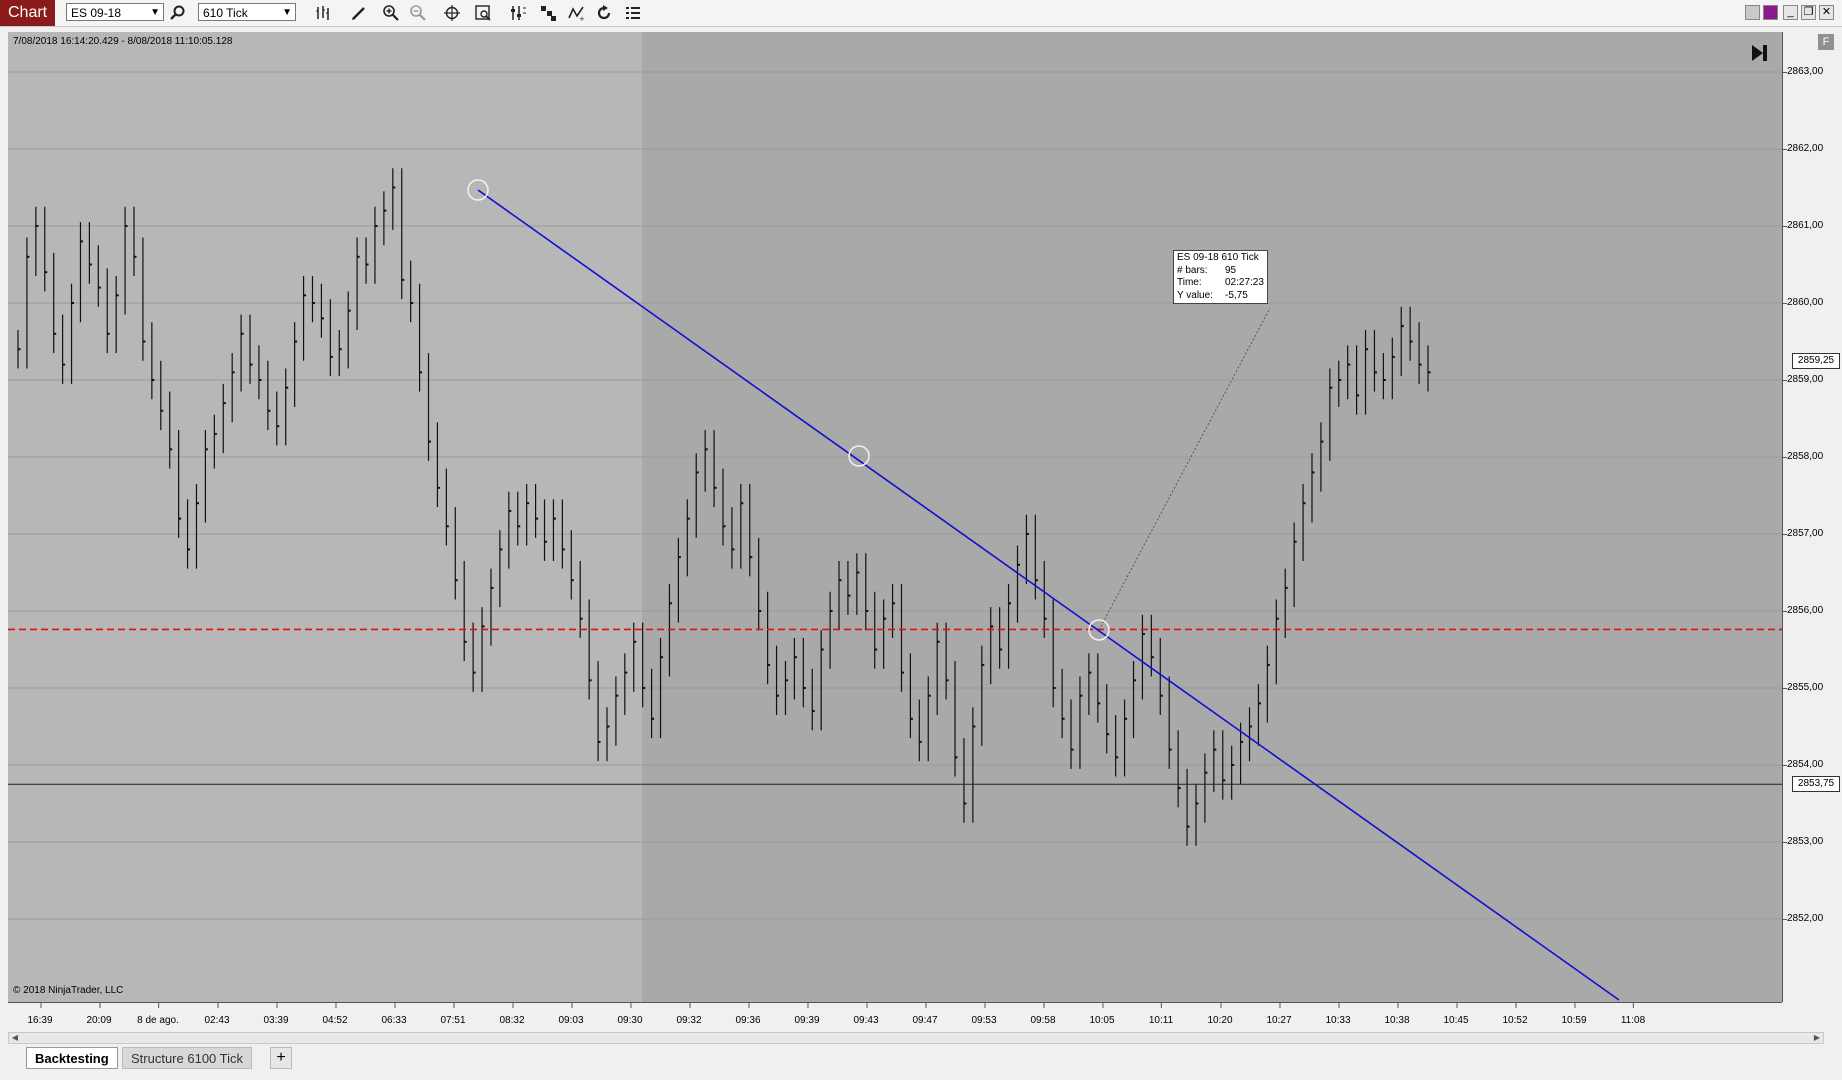 The height and width of the screenshot is (1080, 1842). Describe the element at coordinates (866, 1014) in the screenshot. I see `x-tick-label: 09:43` at that location.